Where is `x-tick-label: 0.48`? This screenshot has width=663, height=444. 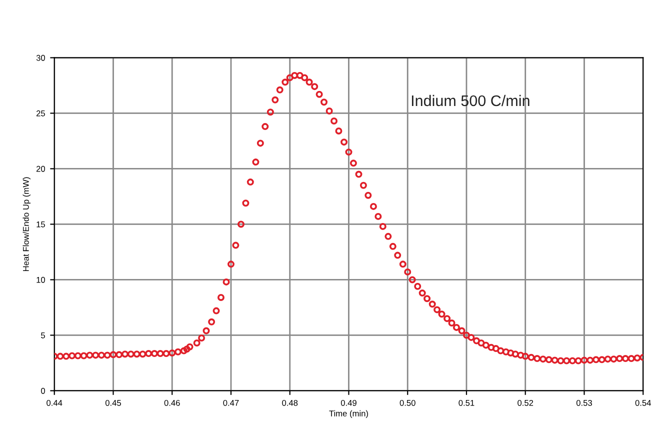
x-tick-label: 0.48 is located at coordinates (290, 403).